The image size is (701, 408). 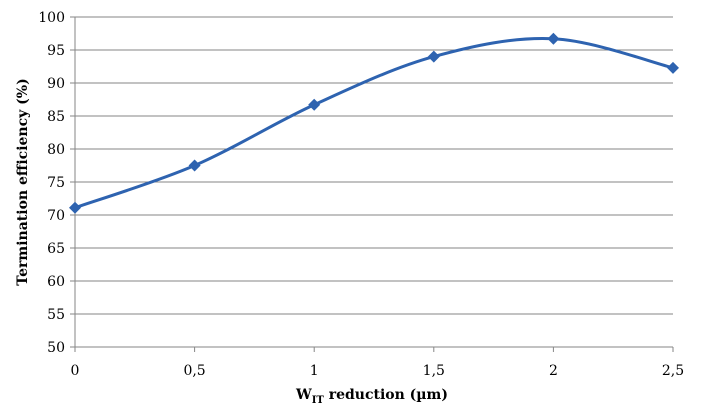 What do you see at coordinates (56, 117) in the screenshot?
I see `y-tick-label: 85` at bounding box center [56, 117].